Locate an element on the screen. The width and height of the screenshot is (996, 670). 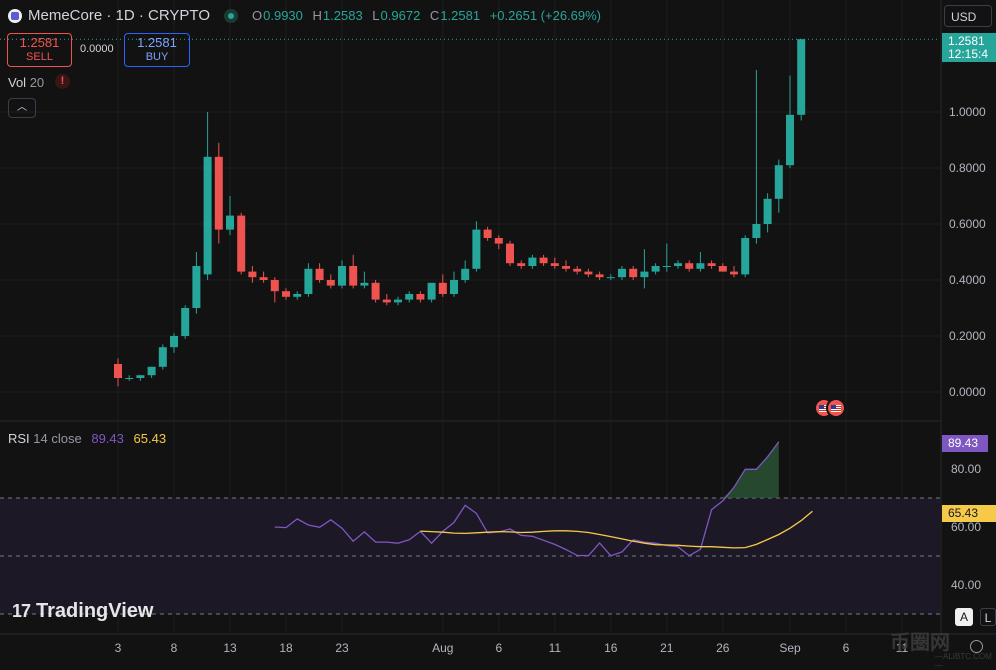
auto-scale-button: A is located at coordinates (964, 617).